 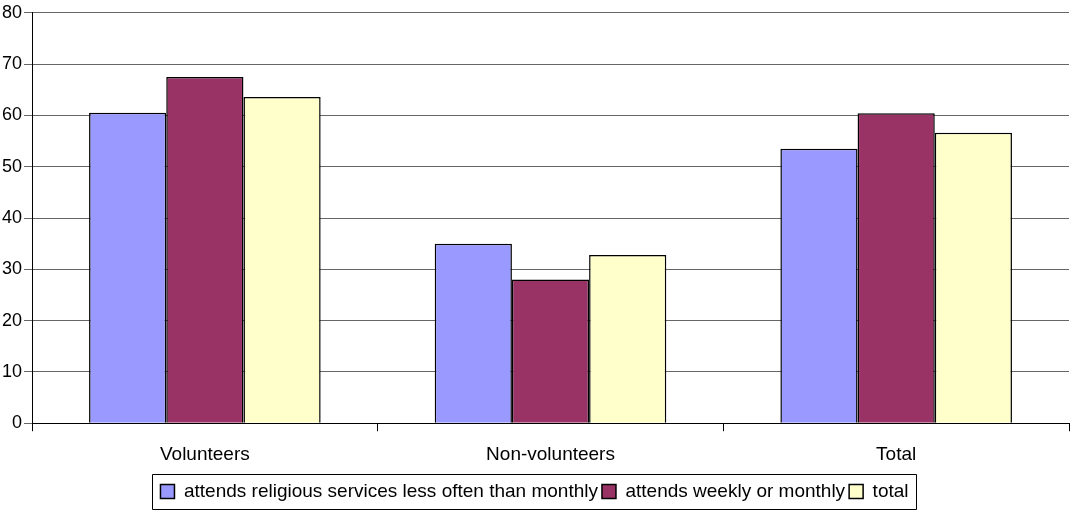 I want to click on y-tick-label: 80, so click(x=12, y=11).